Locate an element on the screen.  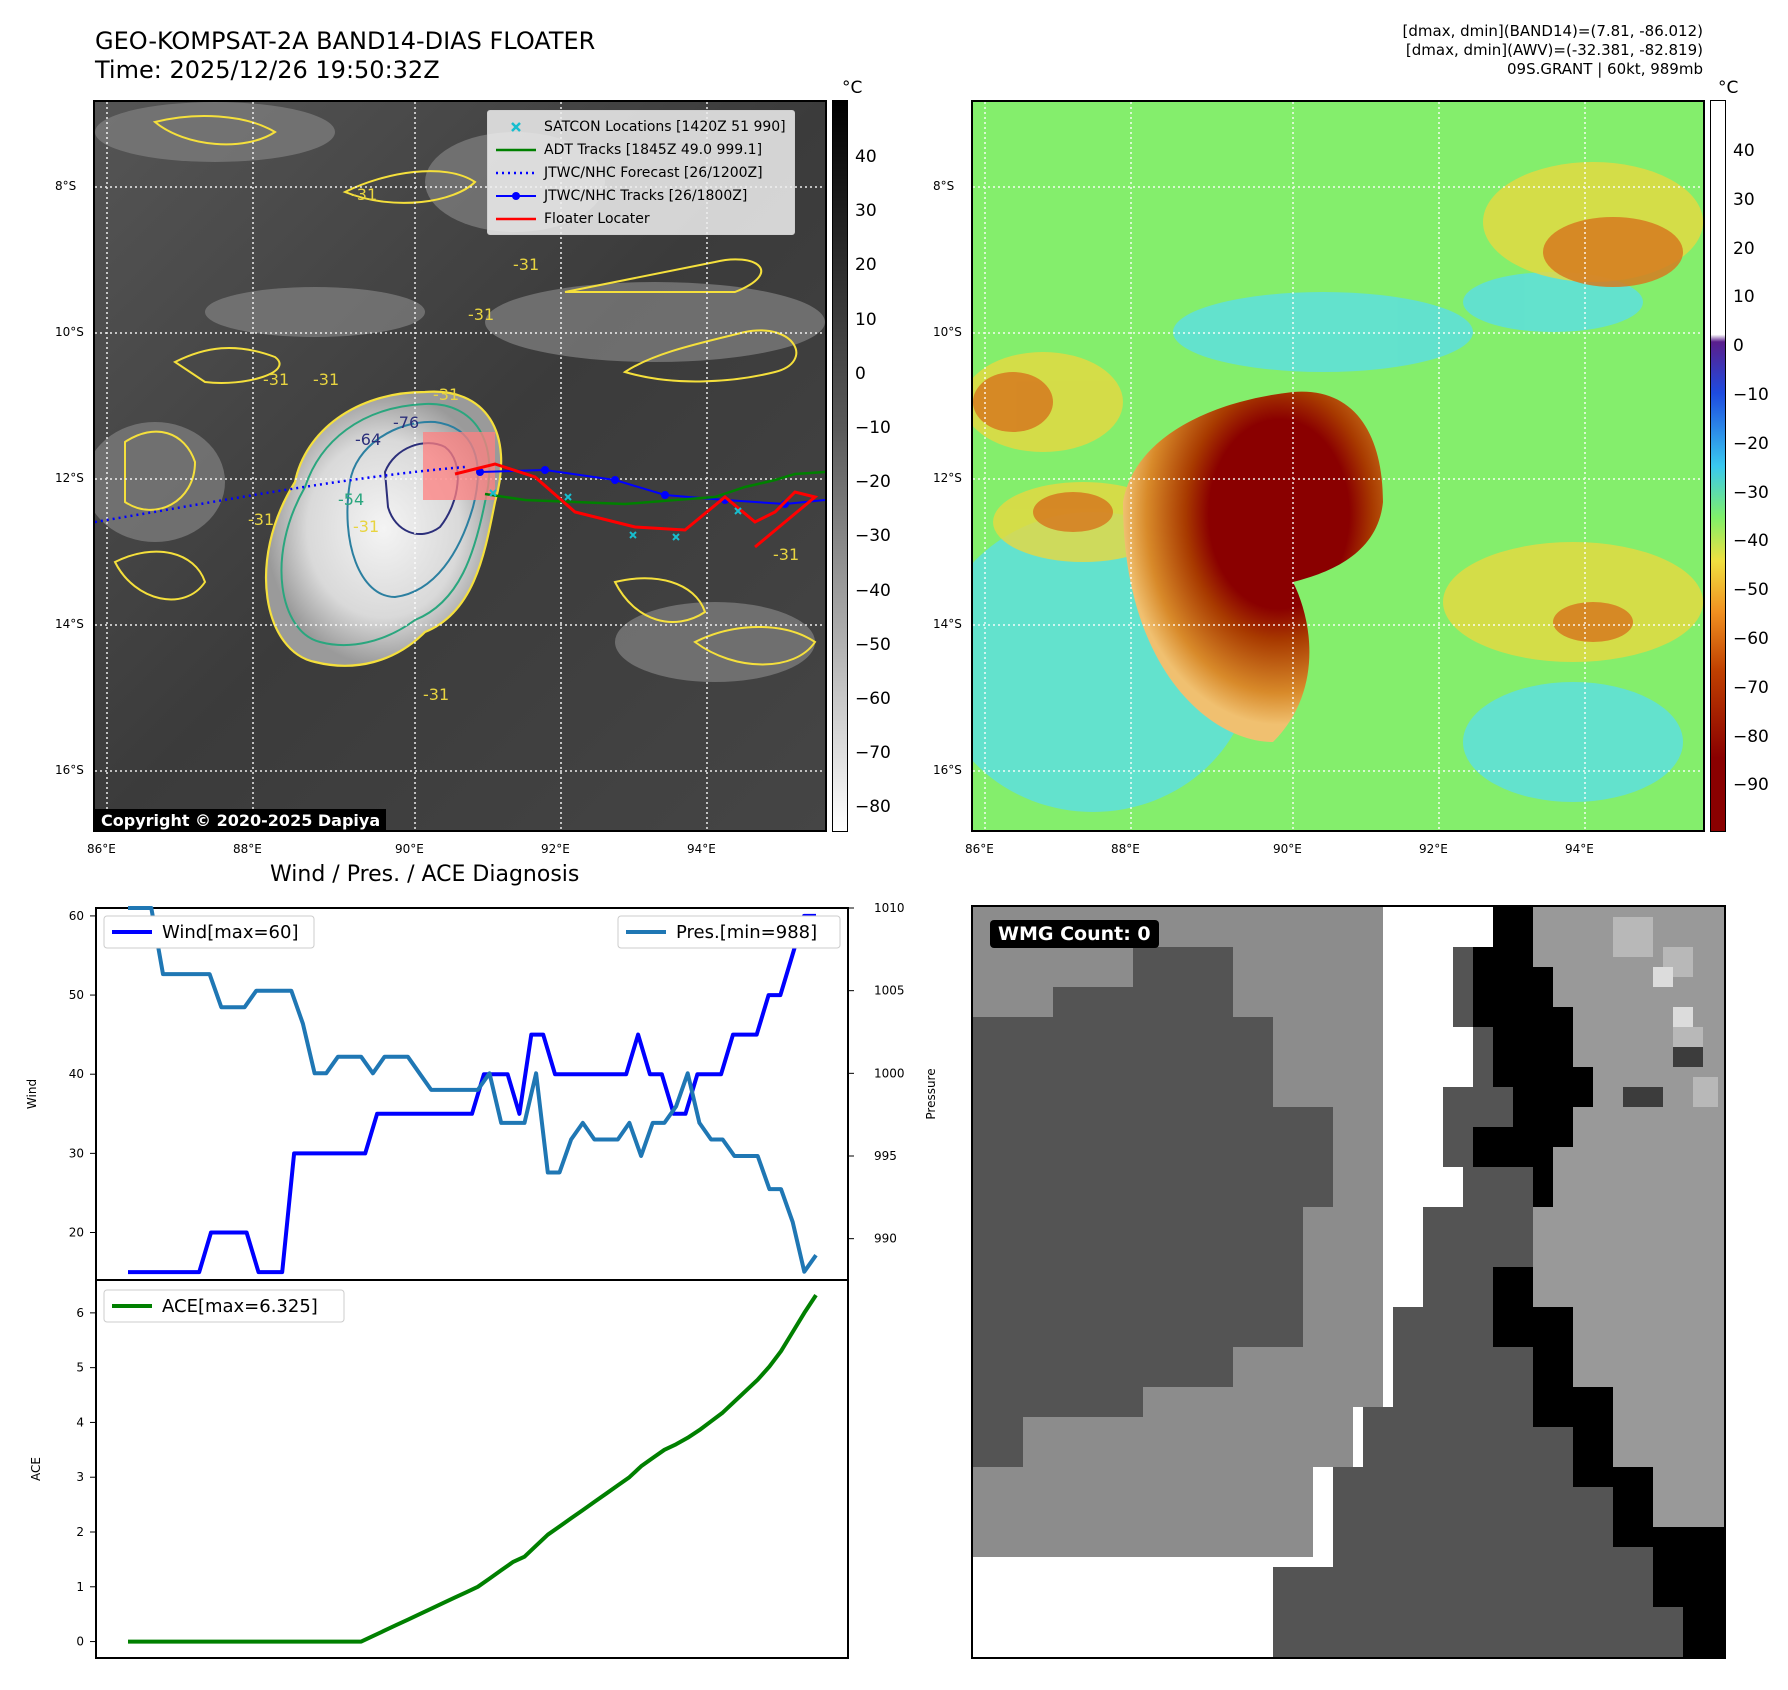
wind-pressure-axes is located at coordinates (472, 1094).